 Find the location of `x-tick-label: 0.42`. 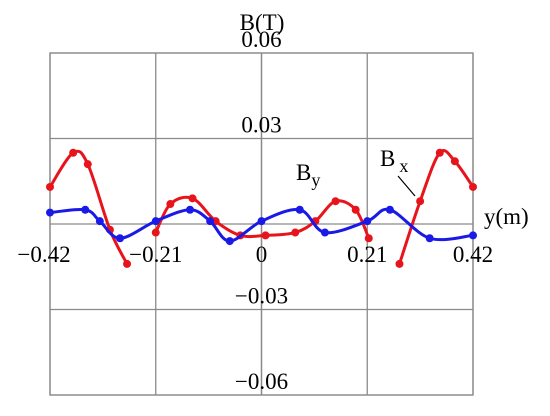

x-tick-label: 0.42 is located at coordinates (473, 254).